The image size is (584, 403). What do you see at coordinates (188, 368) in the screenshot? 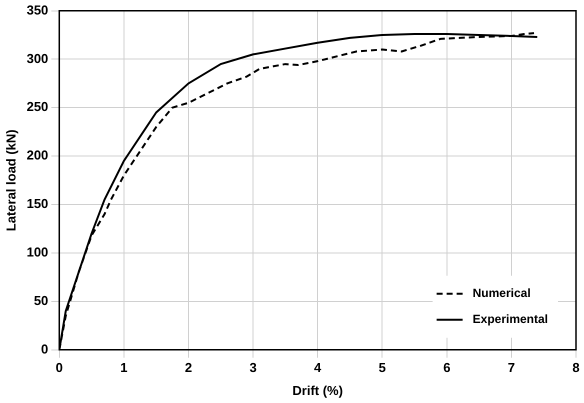
I see `x-tick-label: 2` at bounding box center [188, 368].